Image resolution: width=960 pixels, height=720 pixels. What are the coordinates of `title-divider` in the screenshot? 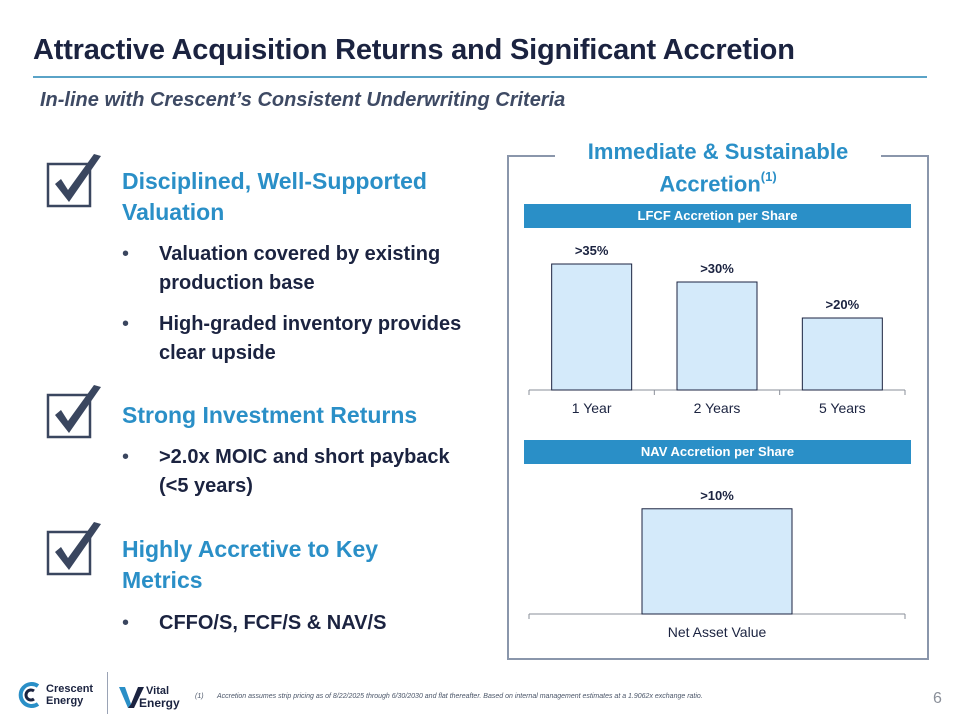 It's located at (480, 77).